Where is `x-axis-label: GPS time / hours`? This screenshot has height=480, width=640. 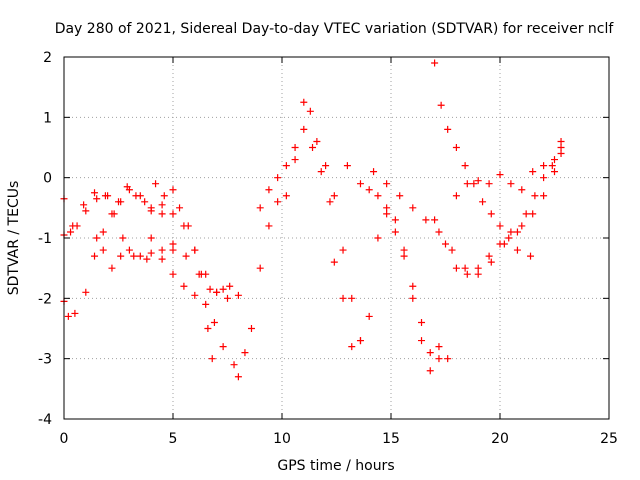 x-axis-label: GPS time / hours is located at coordinates (335, 466).